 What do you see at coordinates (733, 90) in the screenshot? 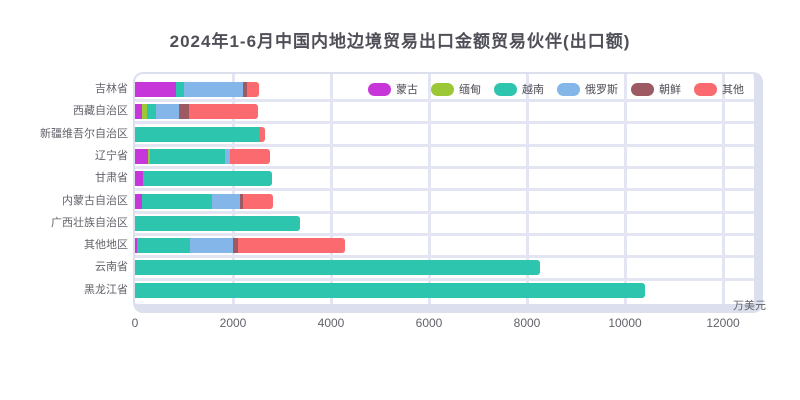
I see `legend-label: 其他` at bounding box center [733, 90].